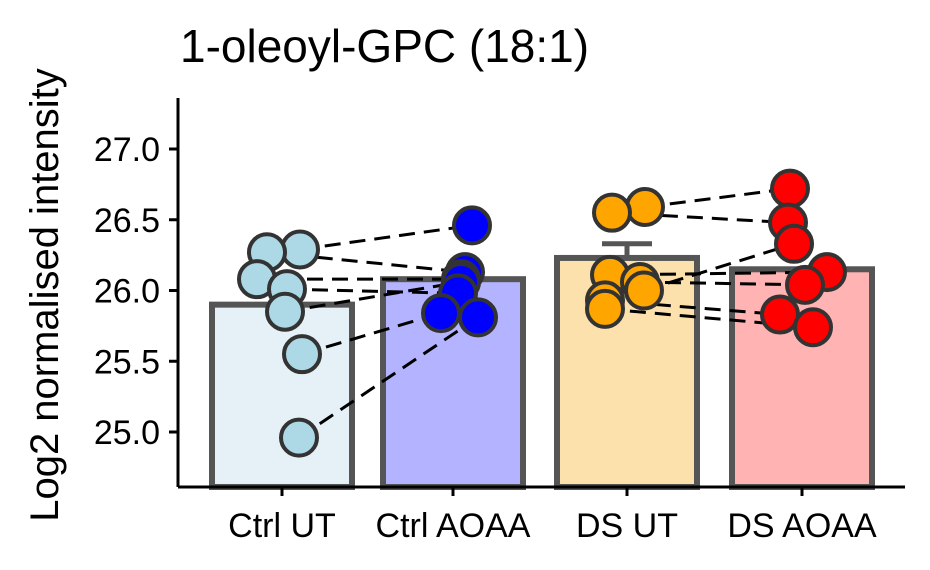  Describe the element at coordinates (802, 526) in the screenshot. I see `x-tick-label: DS AOAA` at that location.